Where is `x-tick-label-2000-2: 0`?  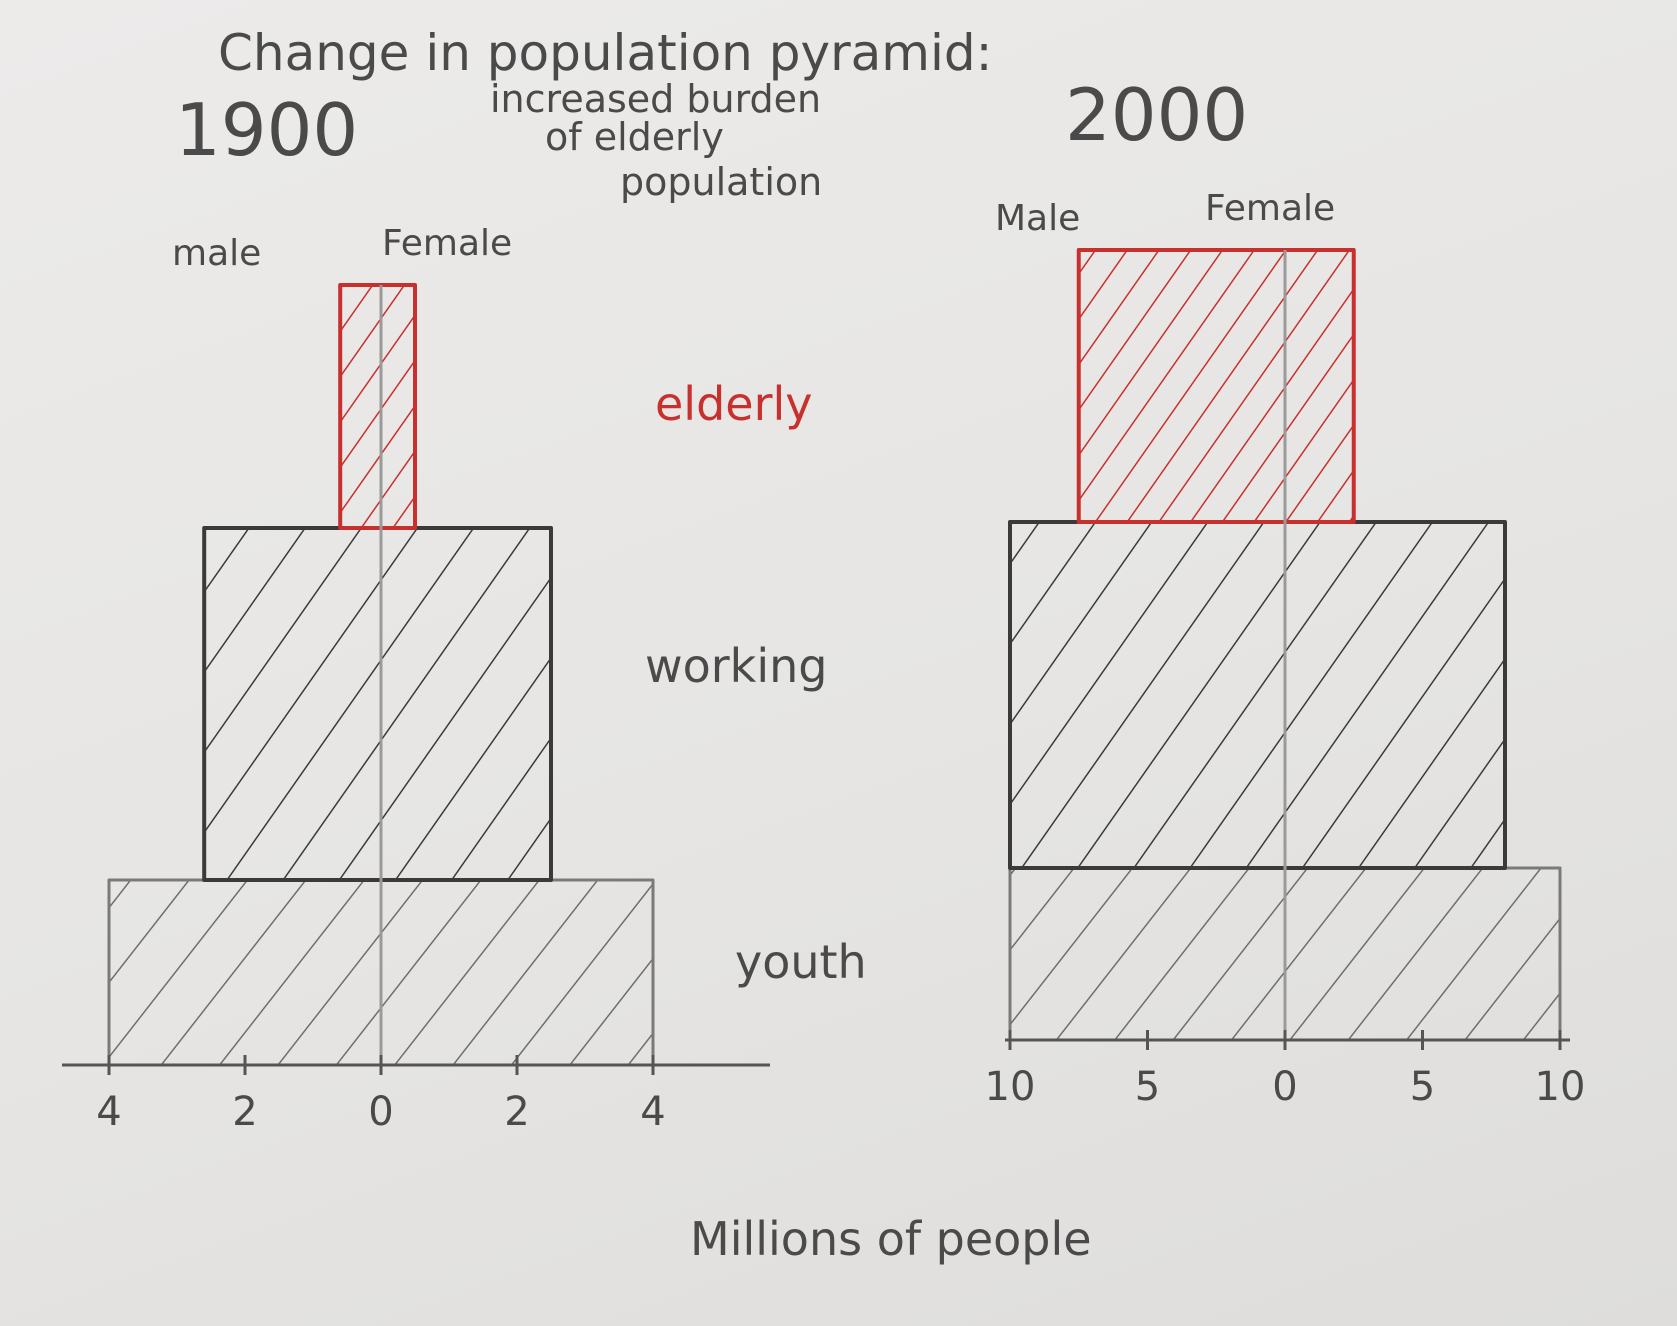 x-tick-label-2000-2: 0 is located at coordinates (1284, 1087).